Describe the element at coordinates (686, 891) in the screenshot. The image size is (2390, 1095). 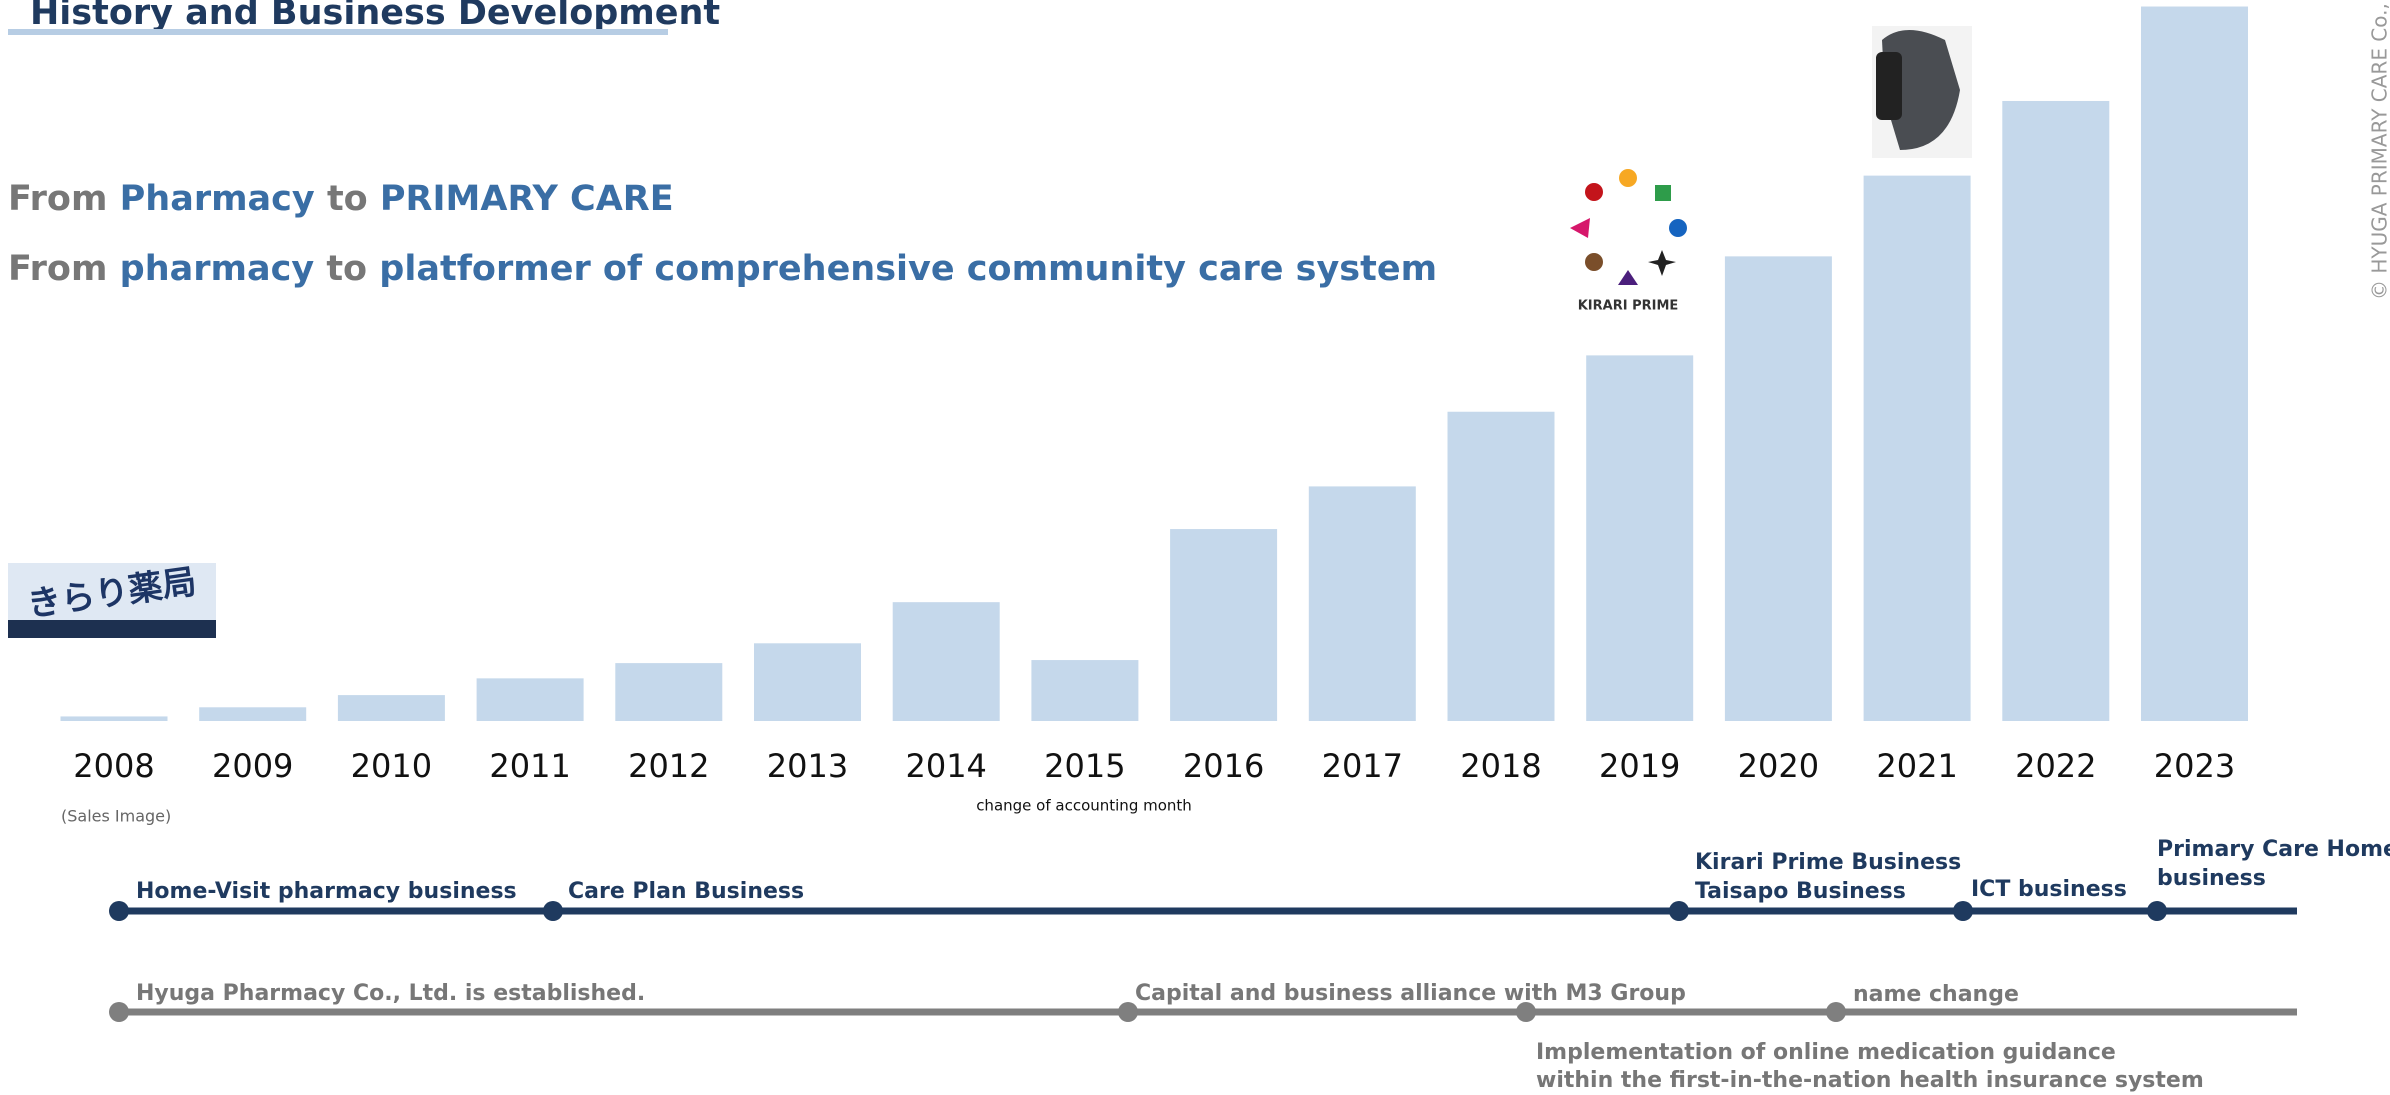
I see `business-label: Care Plan Business` at that location.